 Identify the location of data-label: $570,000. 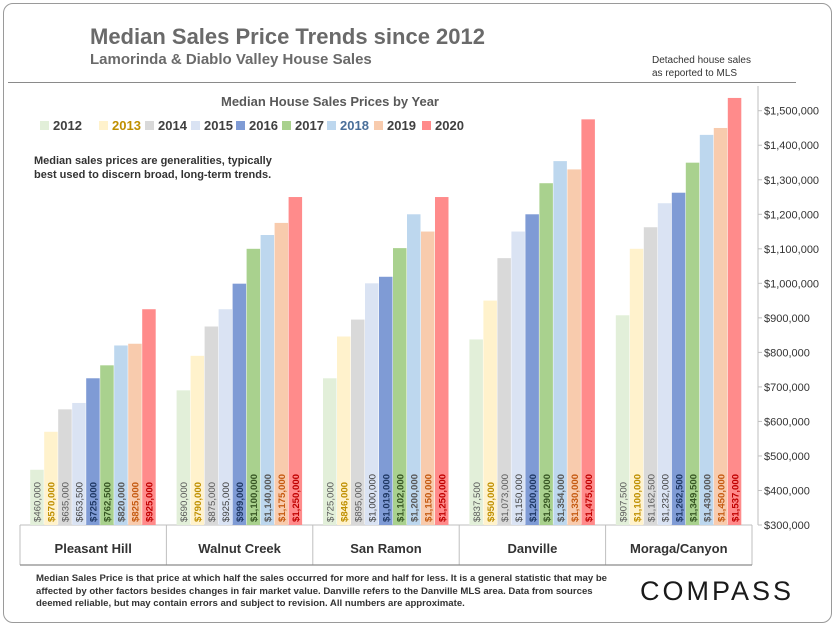
(52, 502).